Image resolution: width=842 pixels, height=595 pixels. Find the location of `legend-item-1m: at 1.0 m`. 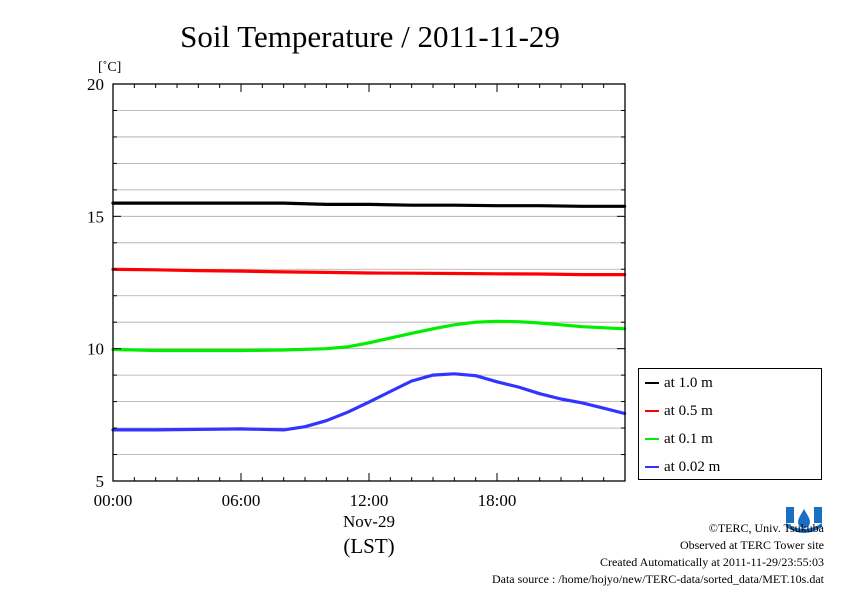

legend-item-1m: at 1.0 m is located at coordinates (679, 383).